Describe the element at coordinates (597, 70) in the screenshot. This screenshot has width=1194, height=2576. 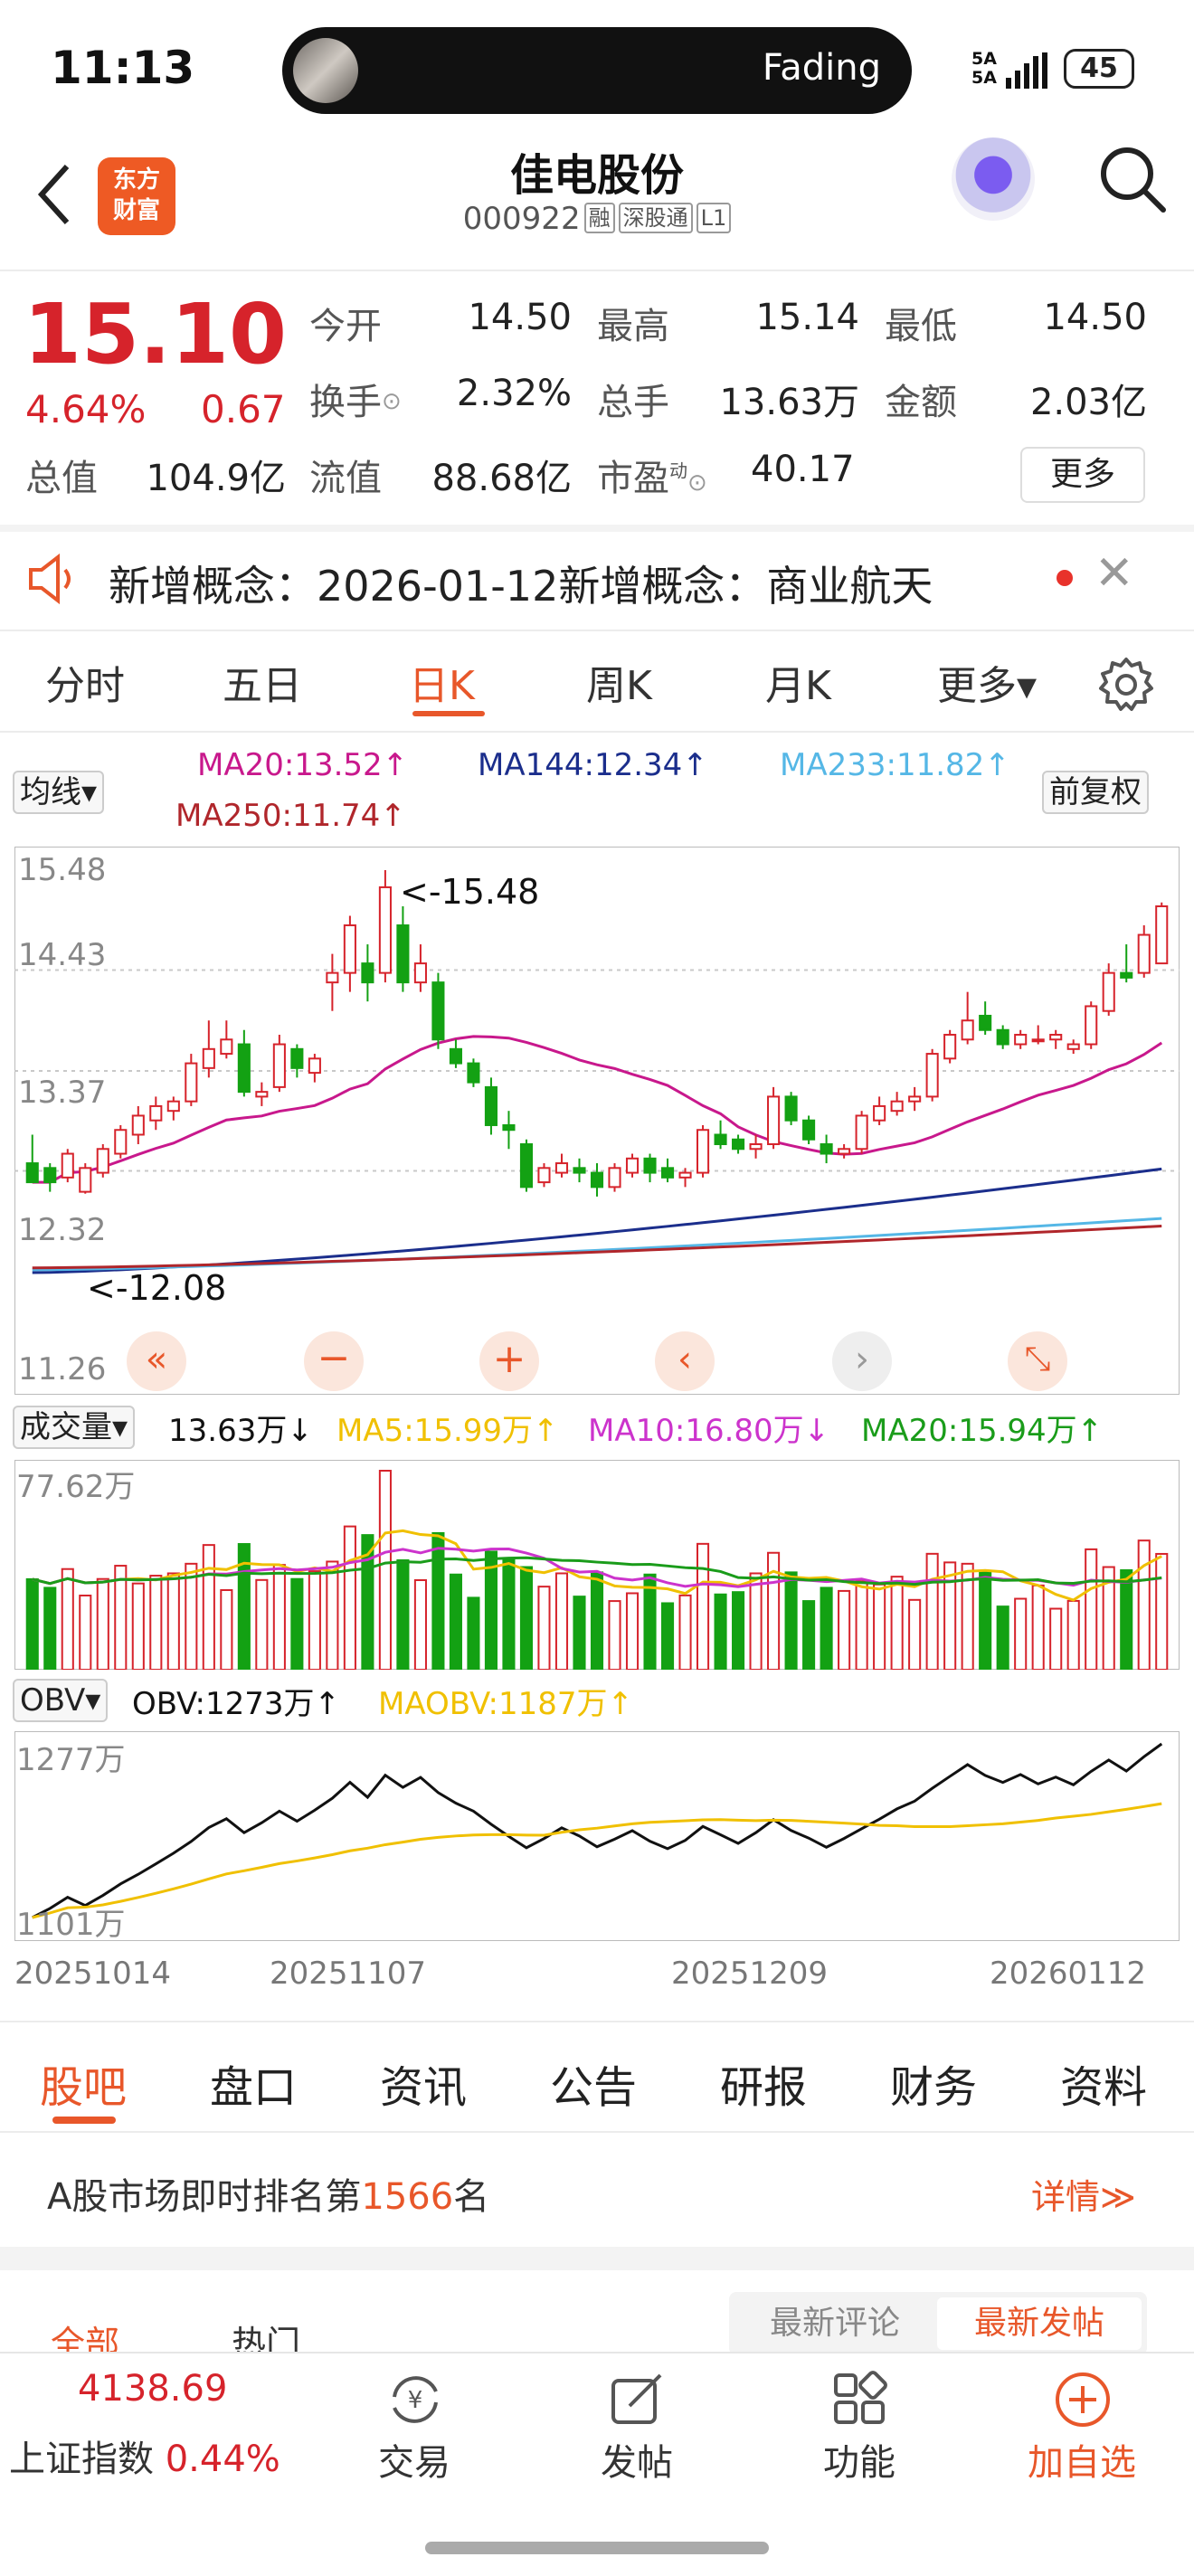
I see `dynamic-island: Fading` at that location.